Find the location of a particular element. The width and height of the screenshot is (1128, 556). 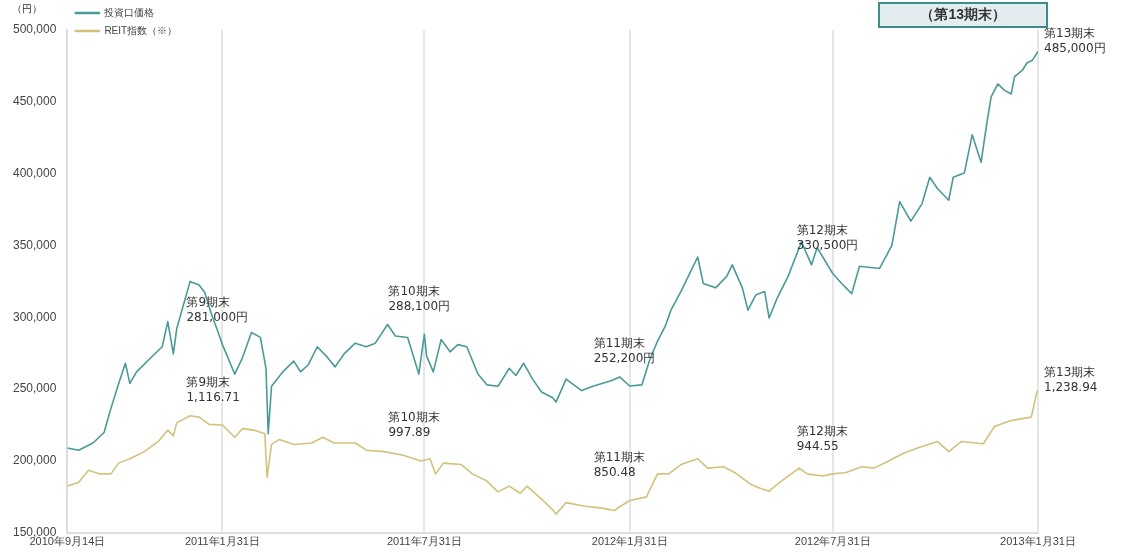

legend-label: REIT指数（※） is located at coordinates (141, 30).